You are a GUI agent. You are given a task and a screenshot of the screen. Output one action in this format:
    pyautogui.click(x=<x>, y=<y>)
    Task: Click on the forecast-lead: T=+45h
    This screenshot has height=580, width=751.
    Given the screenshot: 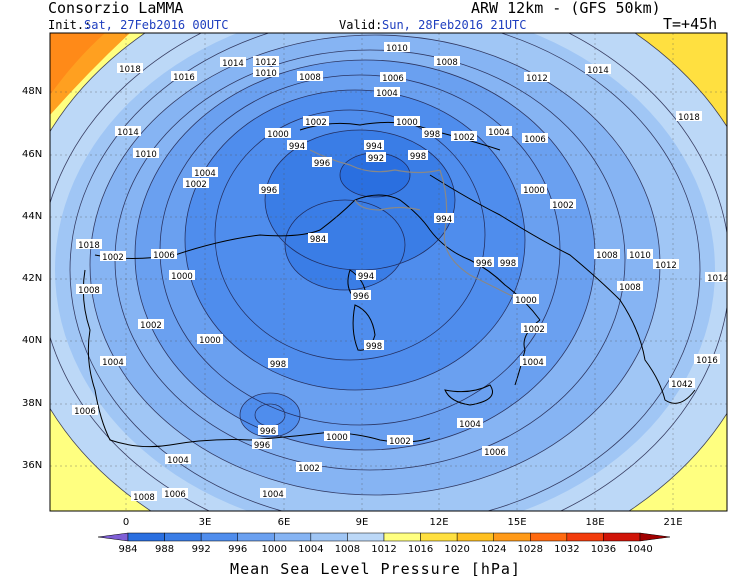 What is the action you would take?
    pyautogui.click(x=690, y=24)
    